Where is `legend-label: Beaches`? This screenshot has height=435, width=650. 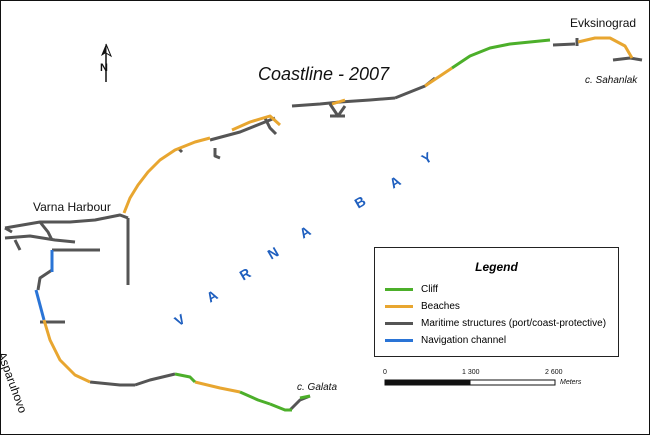
legend-label: Beaches is located at coordinates (440, 306).